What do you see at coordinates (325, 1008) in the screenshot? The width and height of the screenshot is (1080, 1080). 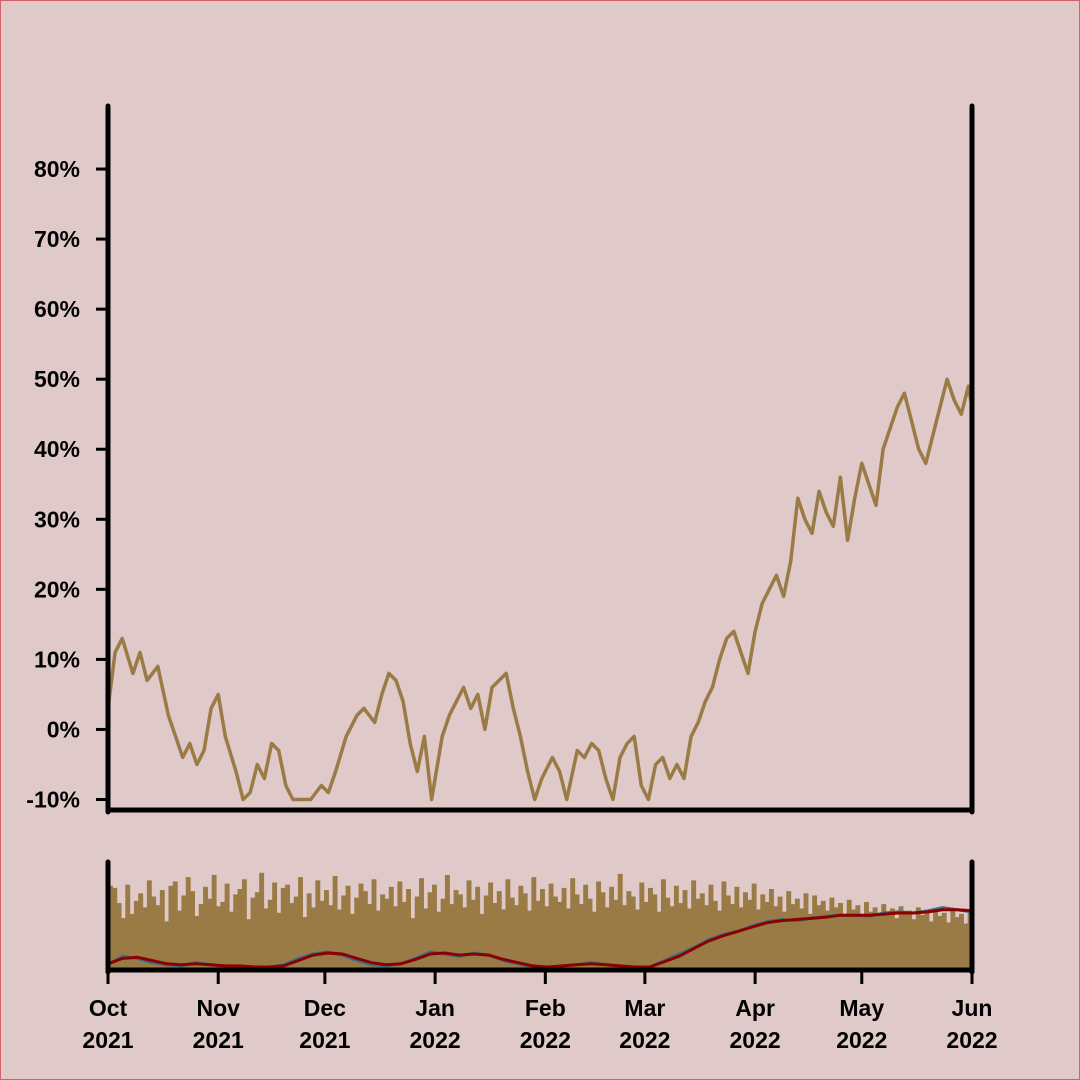 I see `x-tick-month: Dec` at bounding box center [325, 1008].